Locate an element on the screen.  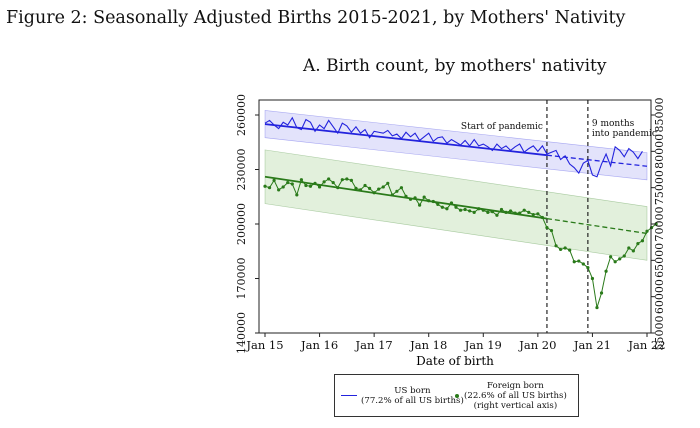
left-y-tick-label: 260000 is located at coordinates (241, 115).